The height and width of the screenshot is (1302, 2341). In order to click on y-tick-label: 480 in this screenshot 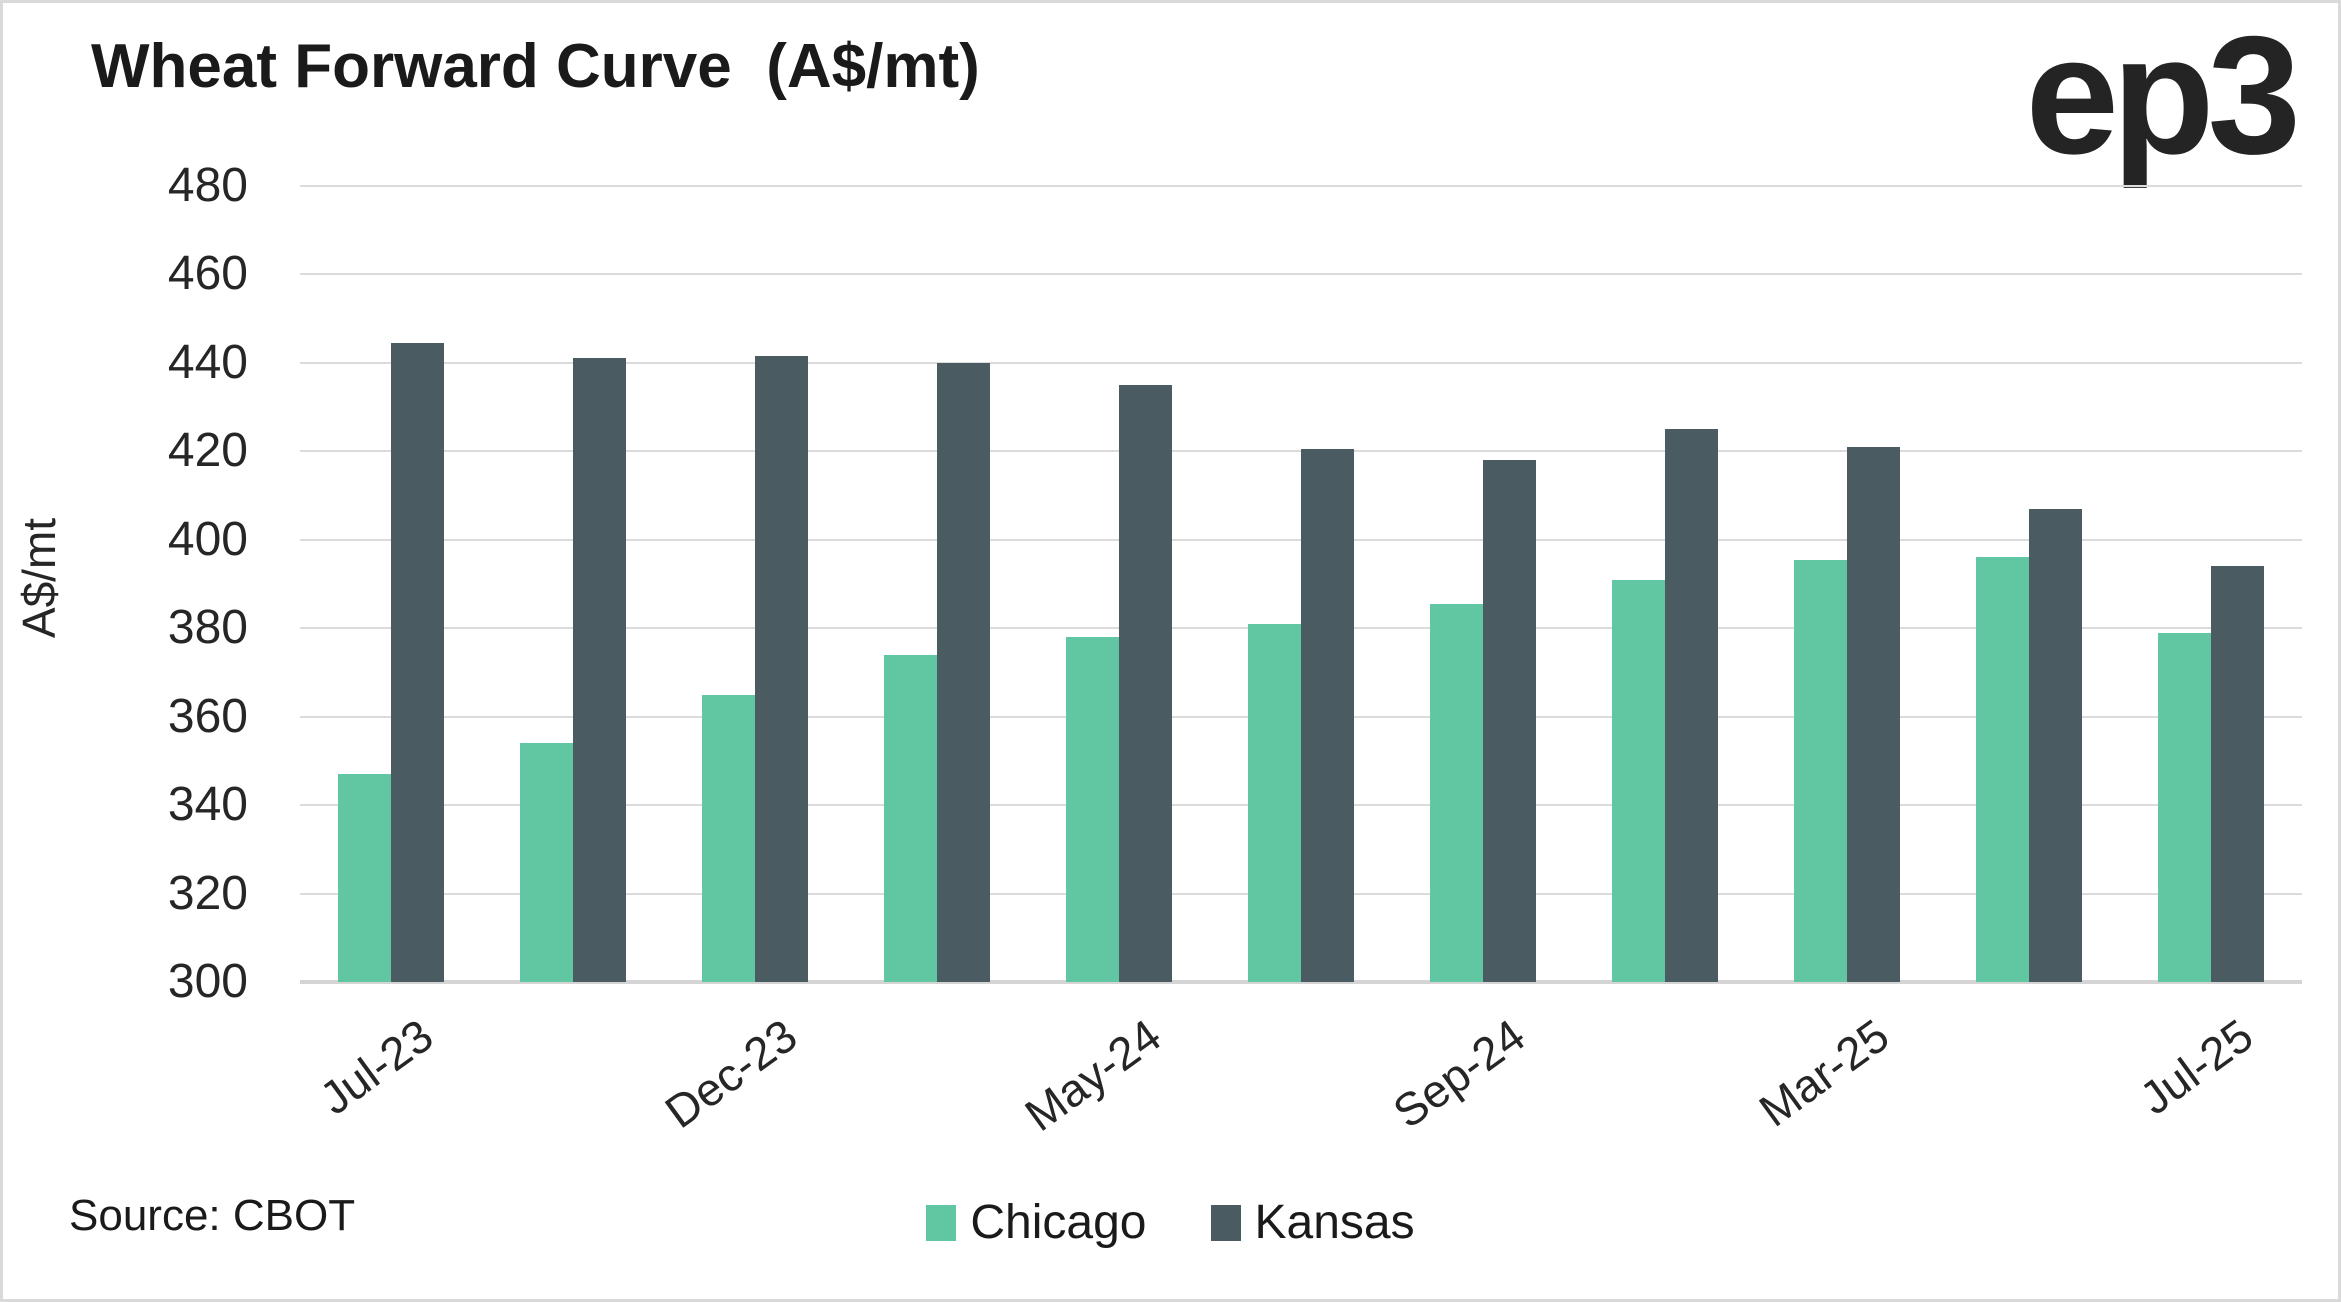, I will do `click(207, 185)`.